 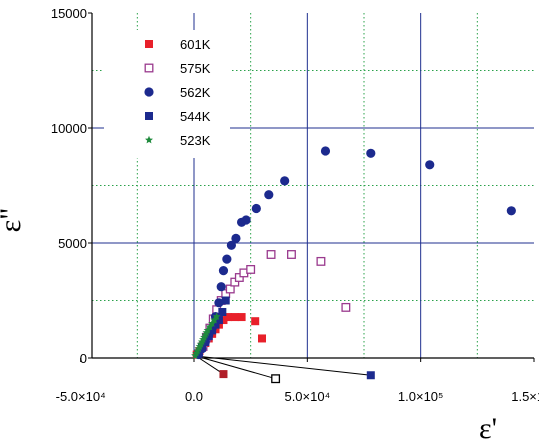 I want to click on legend: 601K 575K 562K 544K 523K, so click(x=177, y=92).